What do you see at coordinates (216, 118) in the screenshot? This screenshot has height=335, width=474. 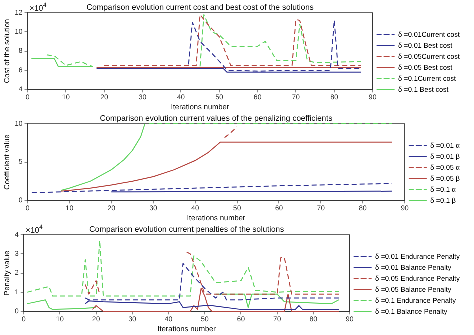 I see `chart-title: Comparison evolution current values of the penalizing coefficients` at bounding box center [216, 118].